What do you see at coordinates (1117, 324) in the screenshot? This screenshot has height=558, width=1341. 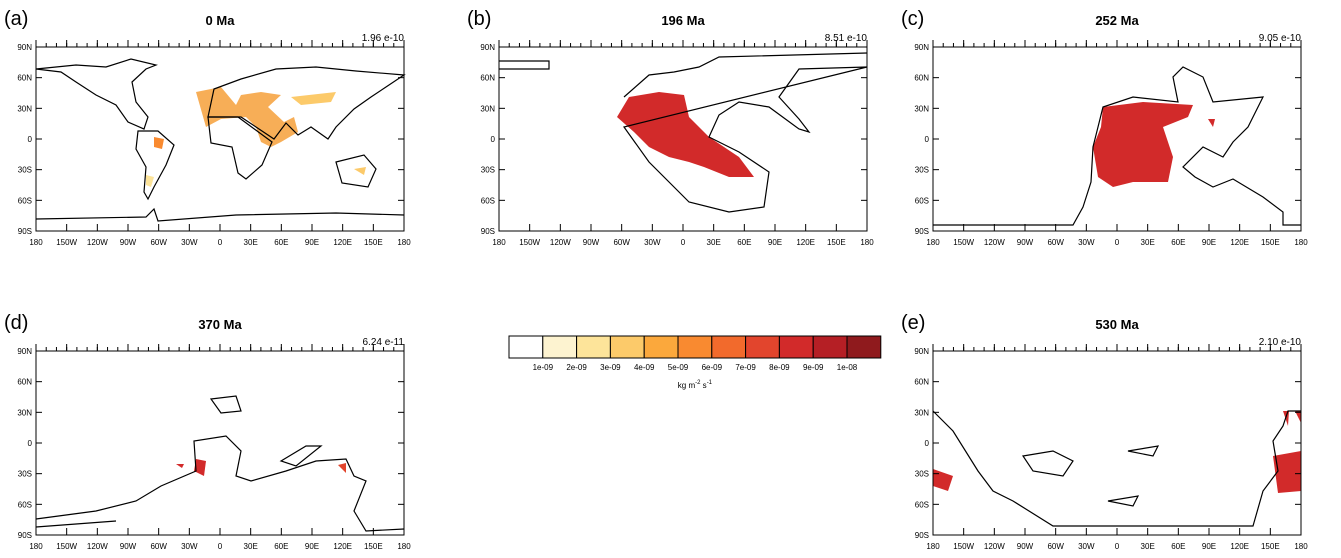 I see `panel-title: 530 Ma` at bounding box center [1117, 324].